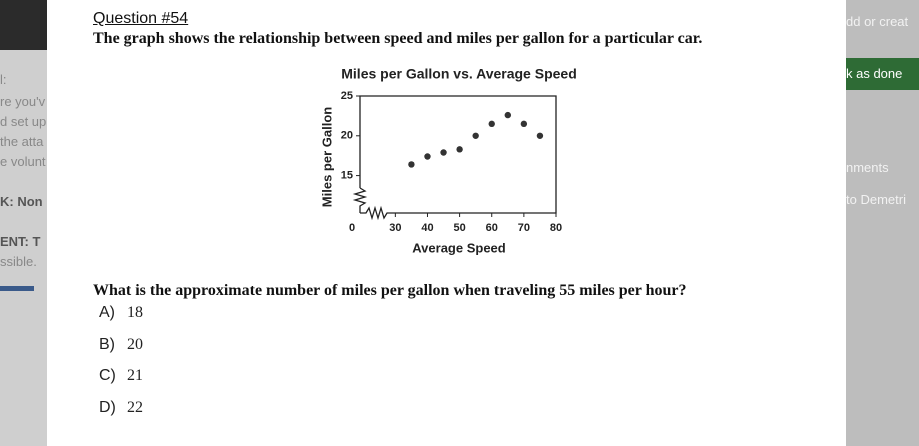 This screenshot has height=446, width=919. What do you see at coordinates (347, 175) in the screenshot?
I see `y-tick-label: 15` at bounding box center [347, 175].